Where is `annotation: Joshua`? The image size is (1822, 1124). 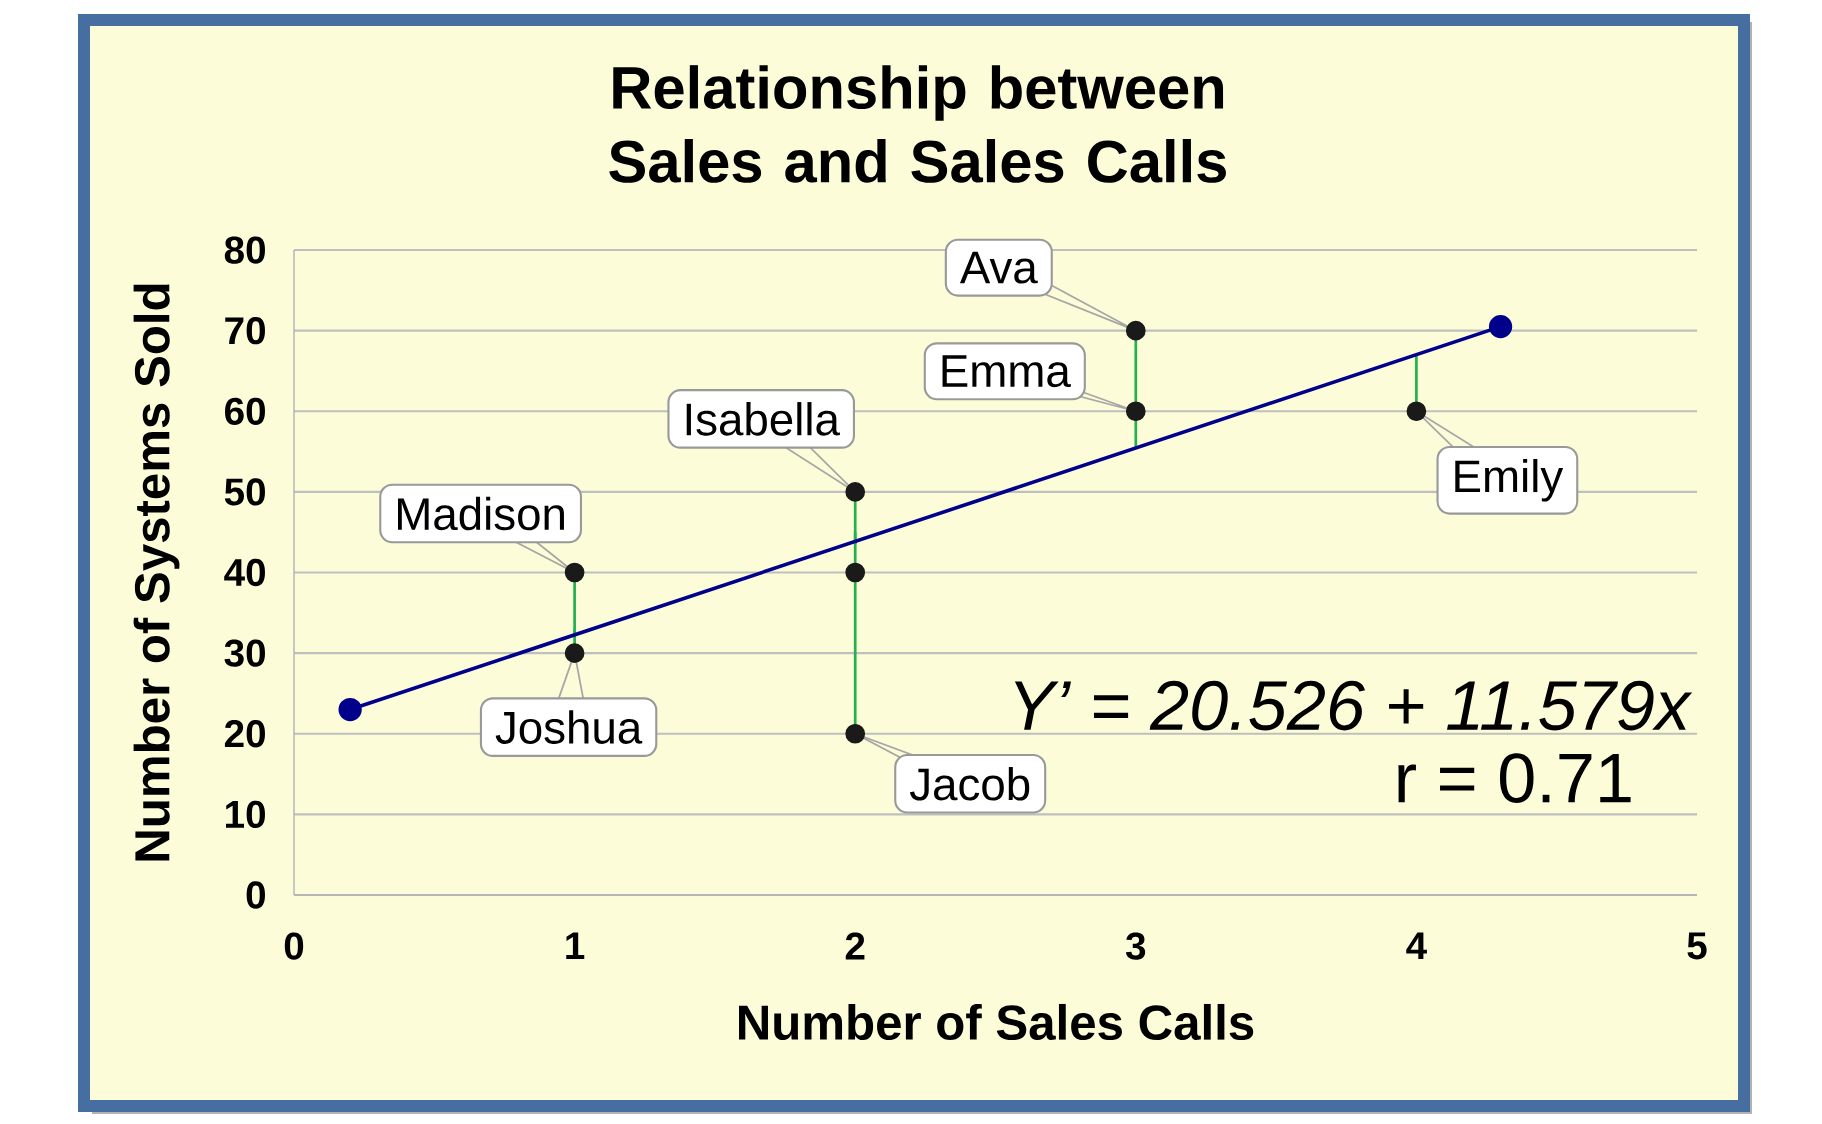 annotation: Joshua is located at coordinates (569, 727).